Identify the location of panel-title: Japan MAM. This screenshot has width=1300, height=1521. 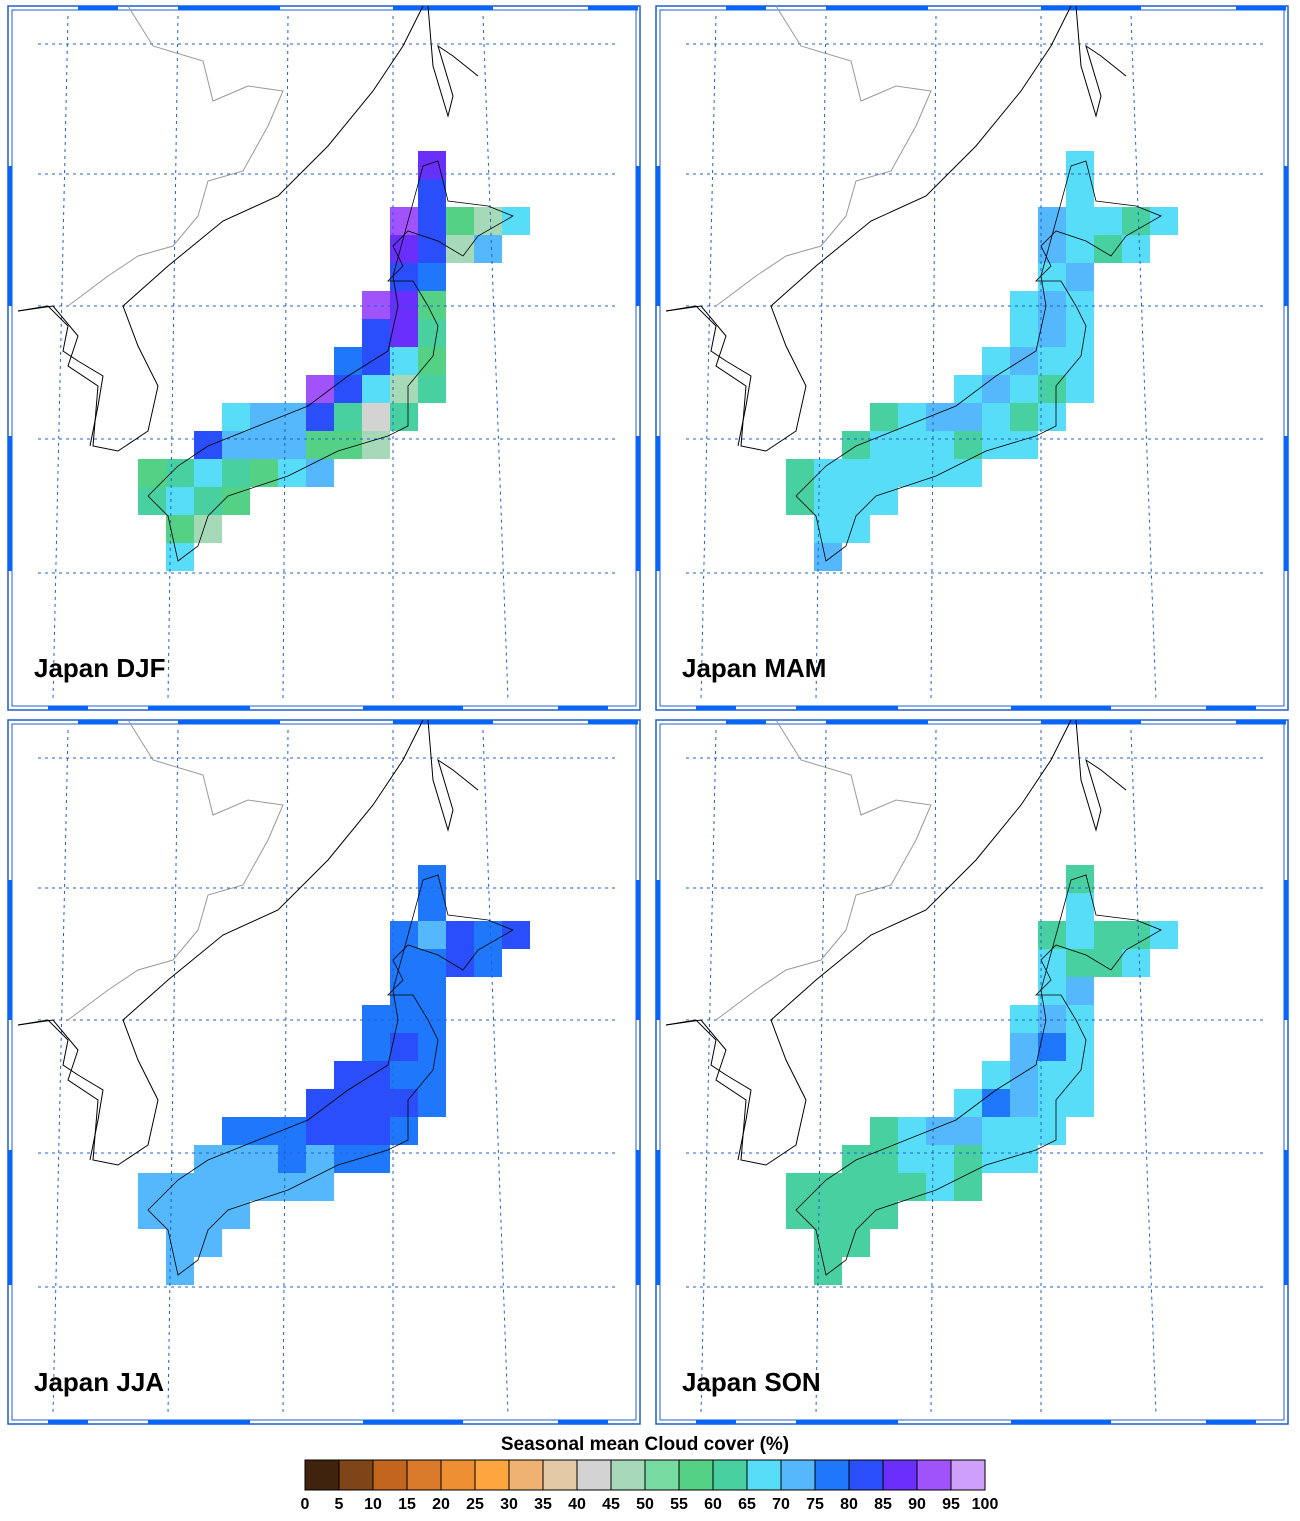
(754, 668).